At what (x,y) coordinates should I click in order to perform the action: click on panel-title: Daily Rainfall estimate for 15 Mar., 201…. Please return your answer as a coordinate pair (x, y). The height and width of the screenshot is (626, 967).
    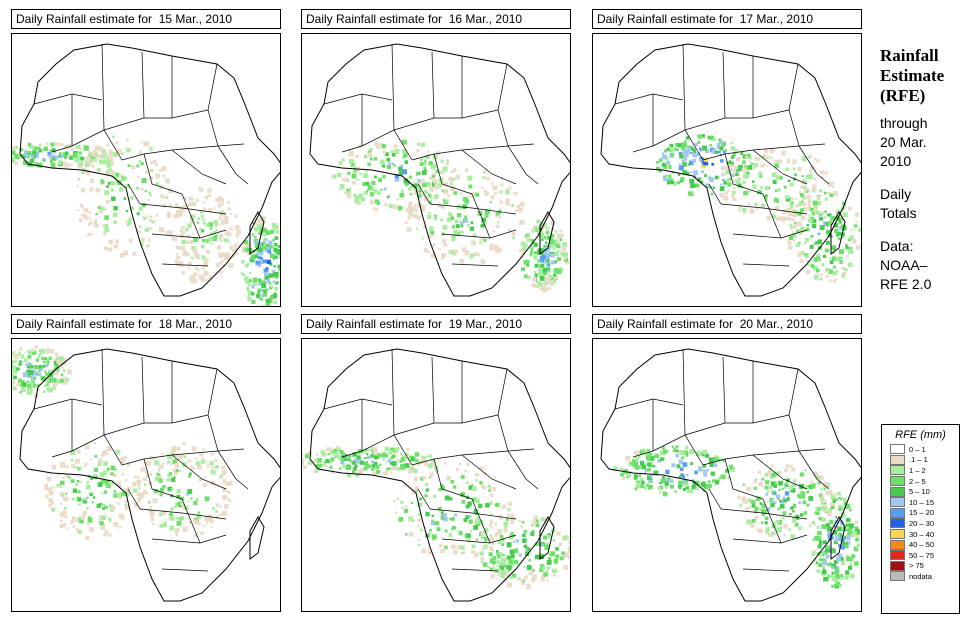
    Looking at the image, I should click on (146, 19).